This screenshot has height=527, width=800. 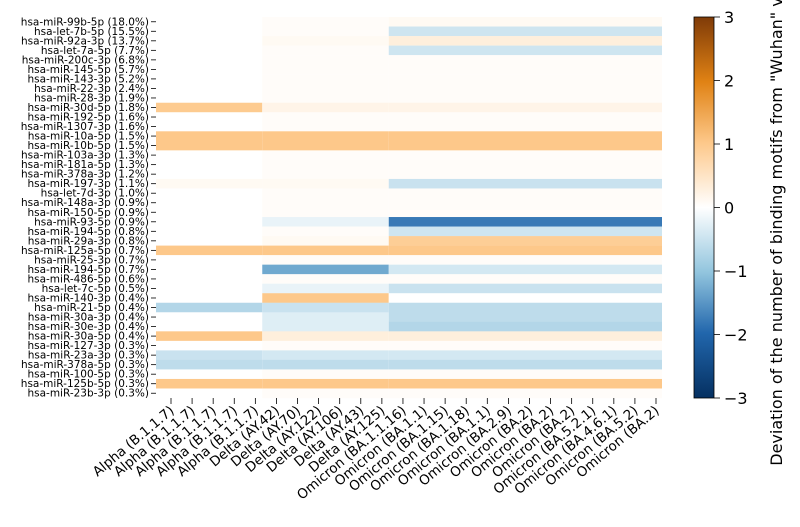 What do you see at coordinates (736, 271) in the screenshot?
I see `colorbar-tick-label: −1` at bounding box center [736, 271].